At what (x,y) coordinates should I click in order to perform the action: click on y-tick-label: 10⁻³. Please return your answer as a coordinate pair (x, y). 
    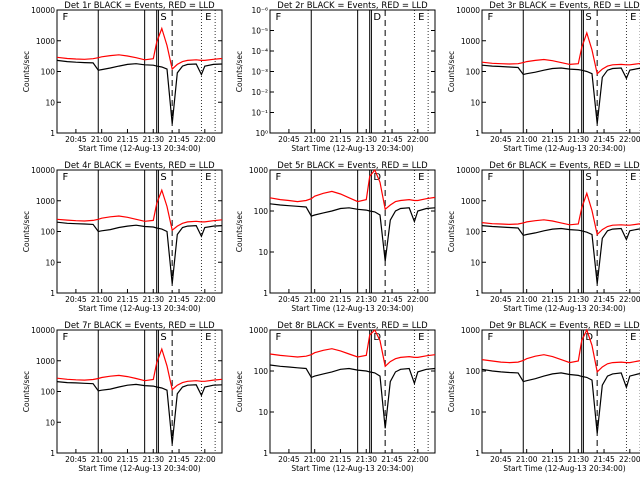
    Looking at the image, I should click on (259, 72).